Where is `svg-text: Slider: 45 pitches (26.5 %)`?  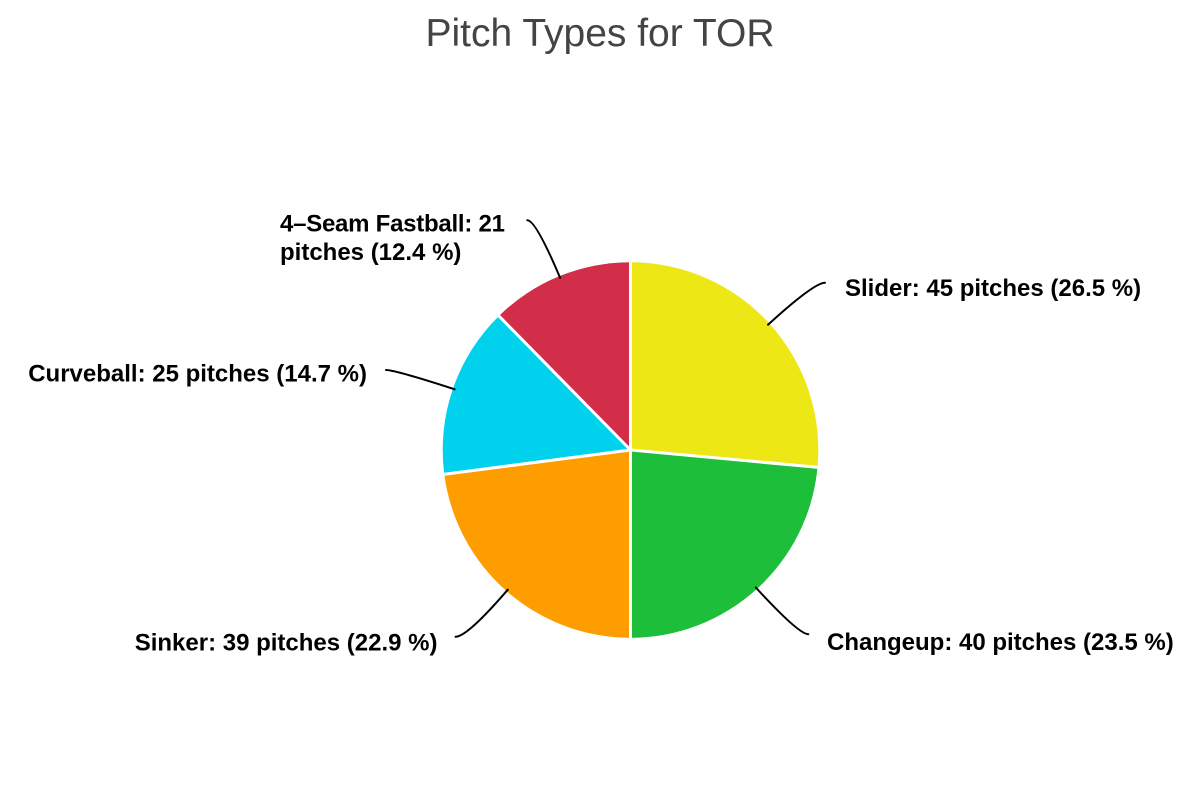
svg-text: Slider: 45 pitches (26.5 %) is located at coordinates (993, 288).